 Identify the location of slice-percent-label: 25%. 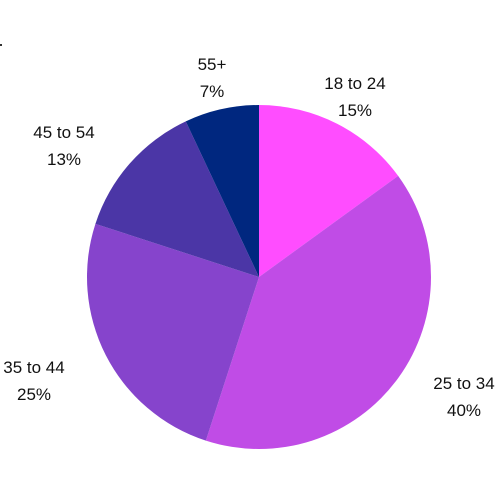
(34, 394).